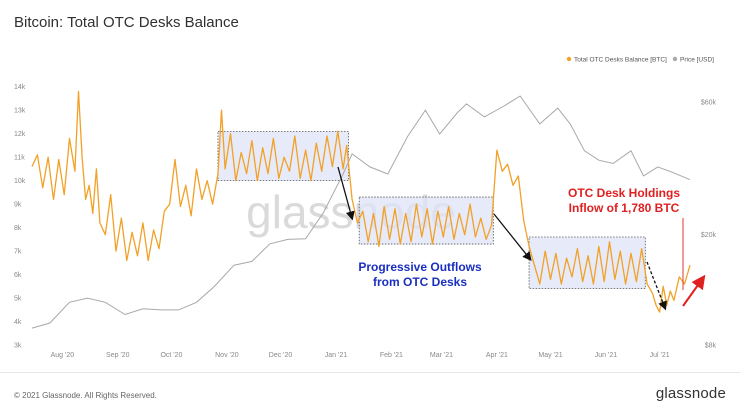 This screenshot has height=416, width=740. I want to click on legend: Total OTC Desks Balance [BTC] Price [USD], so click(640, 60).